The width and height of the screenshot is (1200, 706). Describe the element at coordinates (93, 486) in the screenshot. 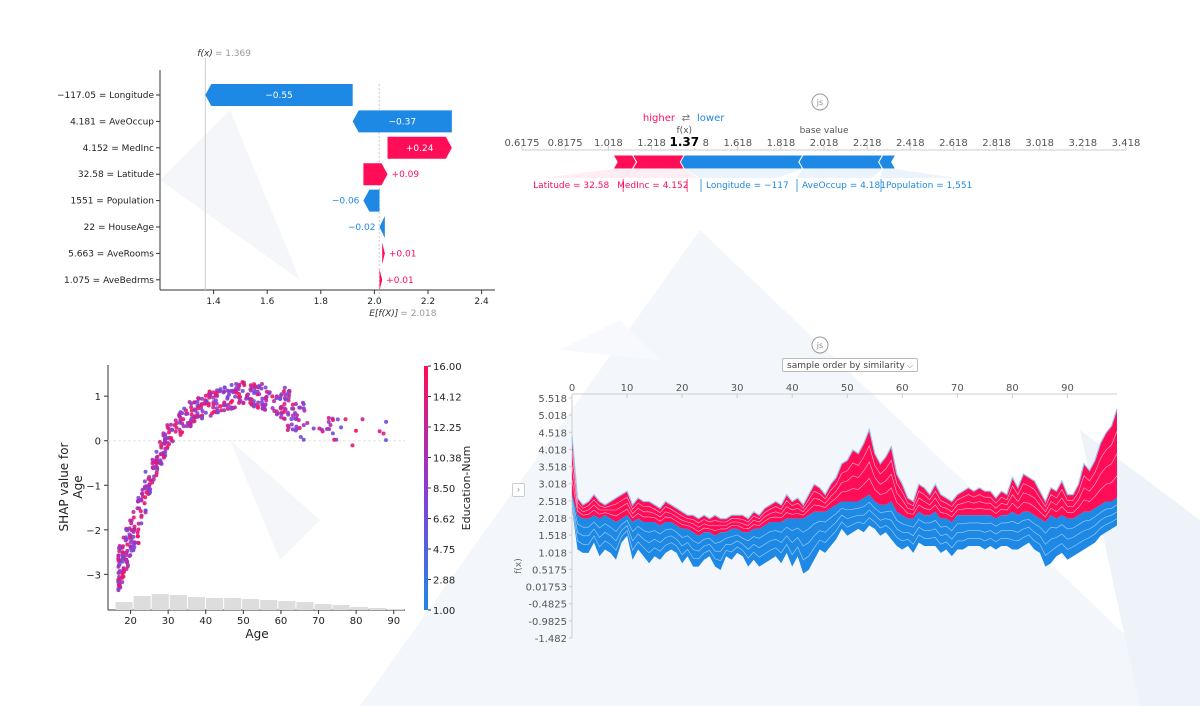

I see `dependence-y-tick-label: −1` at that location.